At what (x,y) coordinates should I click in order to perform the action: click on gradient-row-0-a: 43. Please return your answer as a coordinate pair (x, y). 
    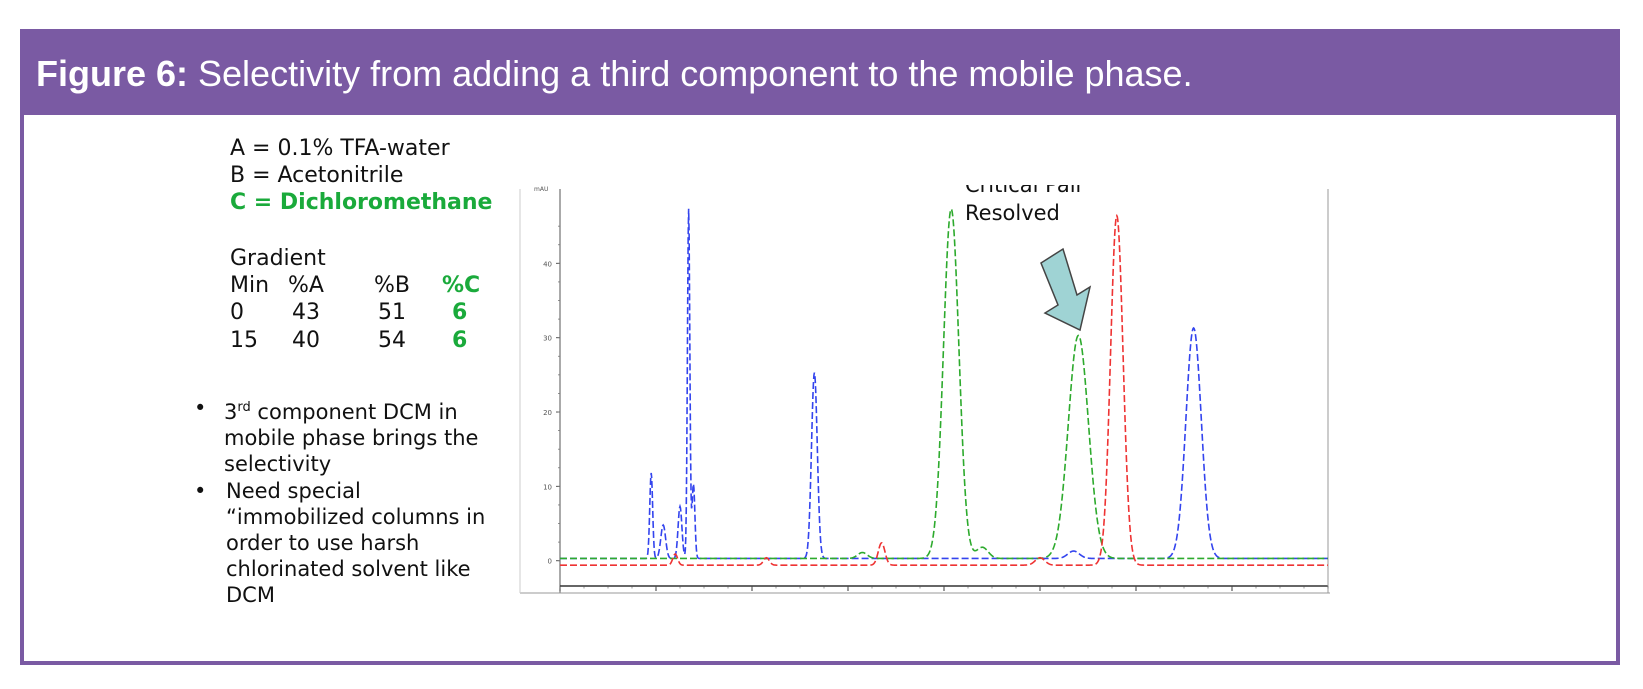
    Looking at the image, I should click on (306, 312).